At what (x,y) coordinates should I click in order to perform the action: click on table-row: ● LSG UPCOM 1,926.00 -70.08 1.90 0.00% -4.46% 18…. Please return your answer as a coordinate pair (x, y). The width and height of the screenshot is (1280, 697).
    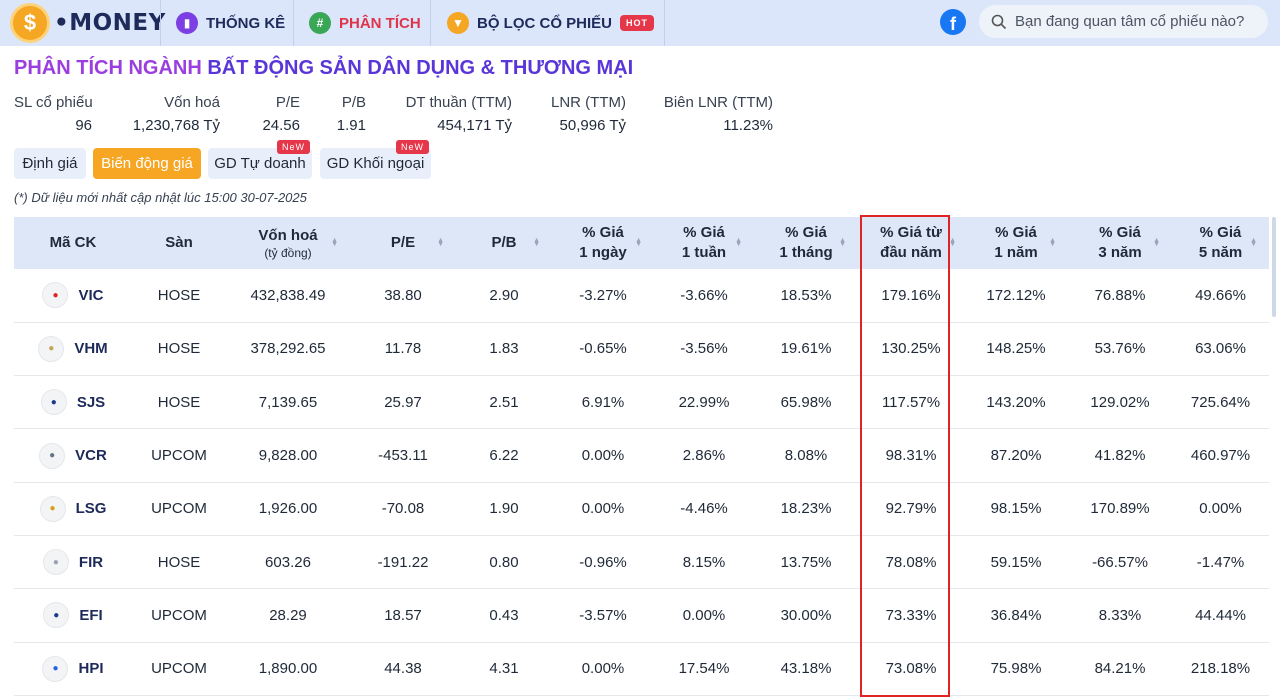
    Looking at the image, I should click on (641, 509).